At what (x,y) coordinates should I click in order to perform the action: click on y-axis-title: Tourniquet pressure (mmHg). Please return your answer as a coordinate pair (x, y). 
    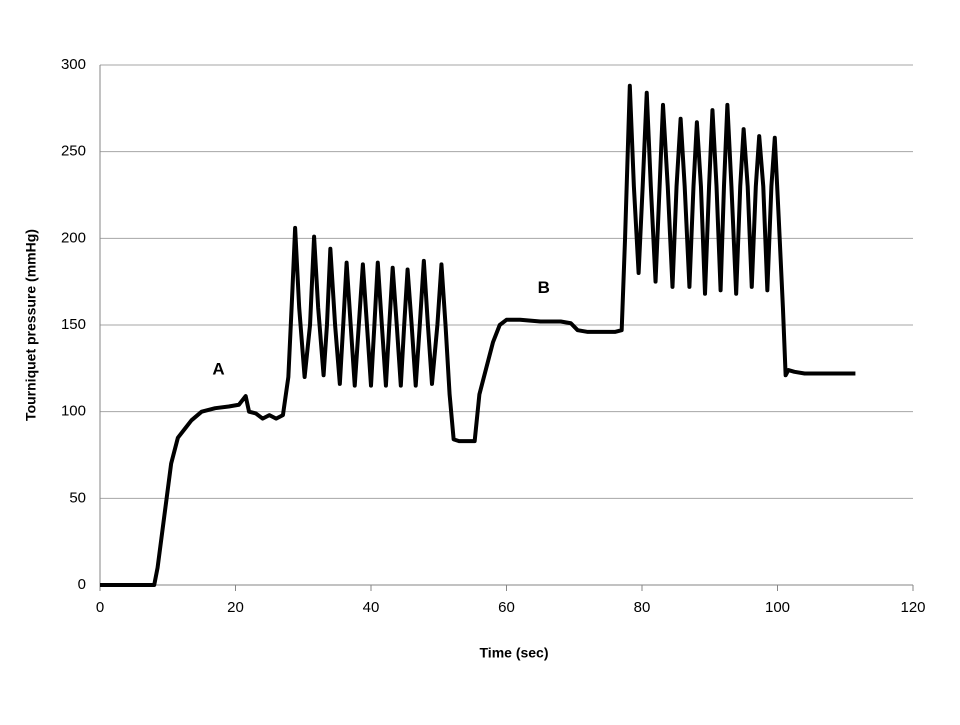
    Looking at the image, I should click on (31, 325).